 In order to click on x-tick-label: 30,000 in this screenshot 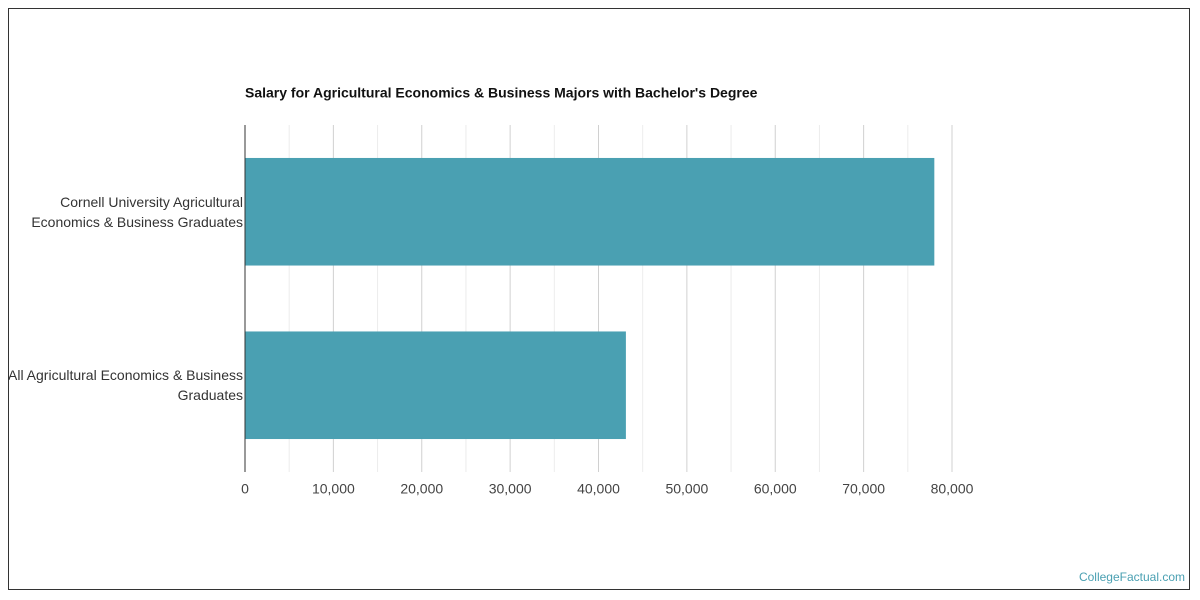, I will do `click(510, 489)`.